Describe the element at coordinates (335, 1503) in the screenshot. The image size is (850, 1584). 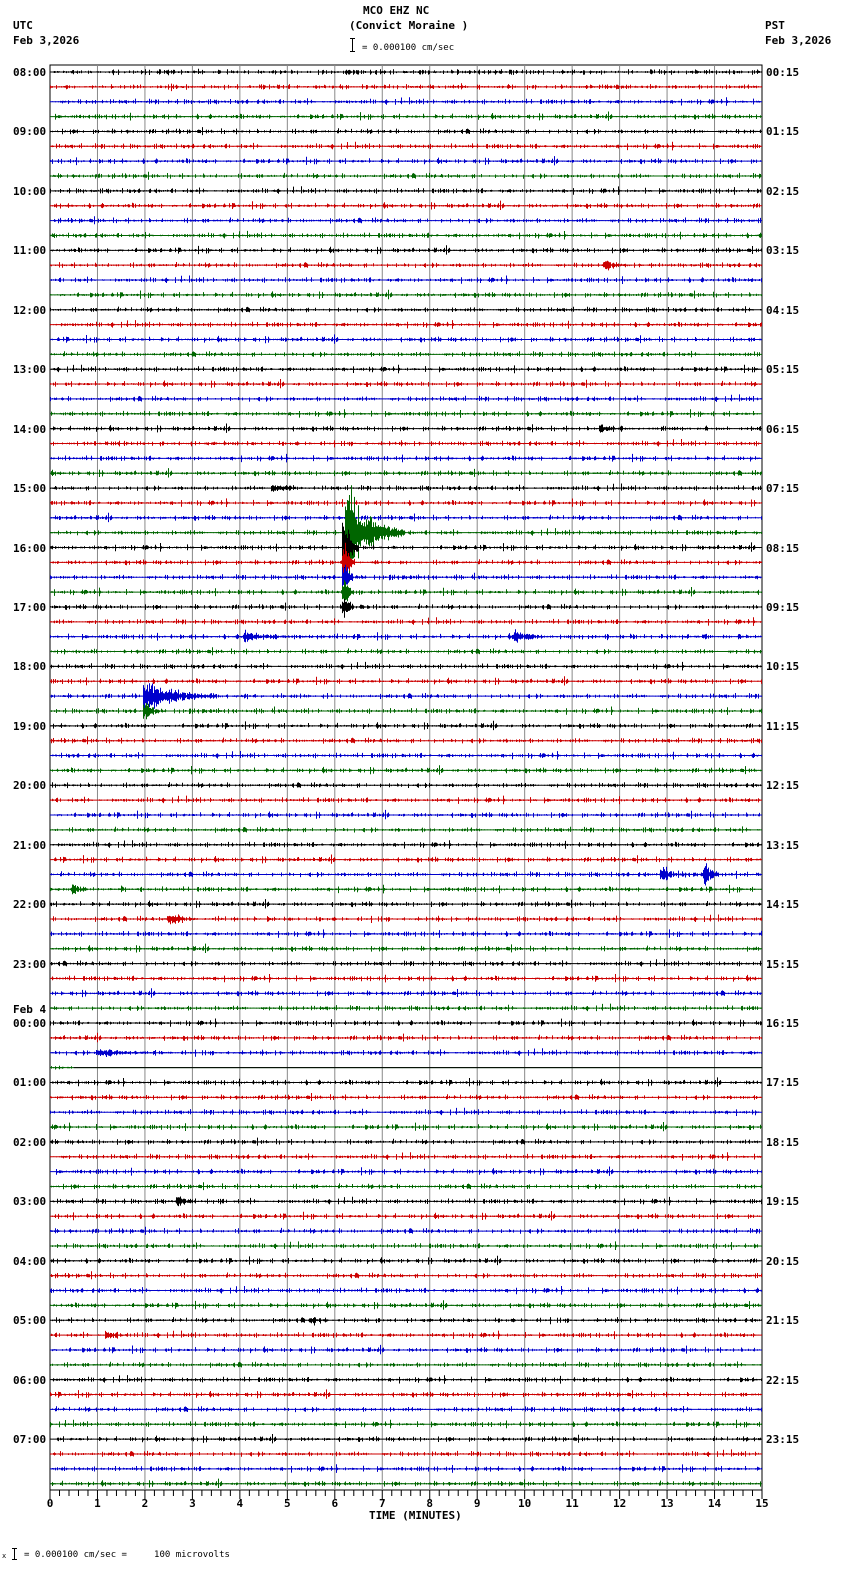
I see `x-tick-label: 6` at that location.